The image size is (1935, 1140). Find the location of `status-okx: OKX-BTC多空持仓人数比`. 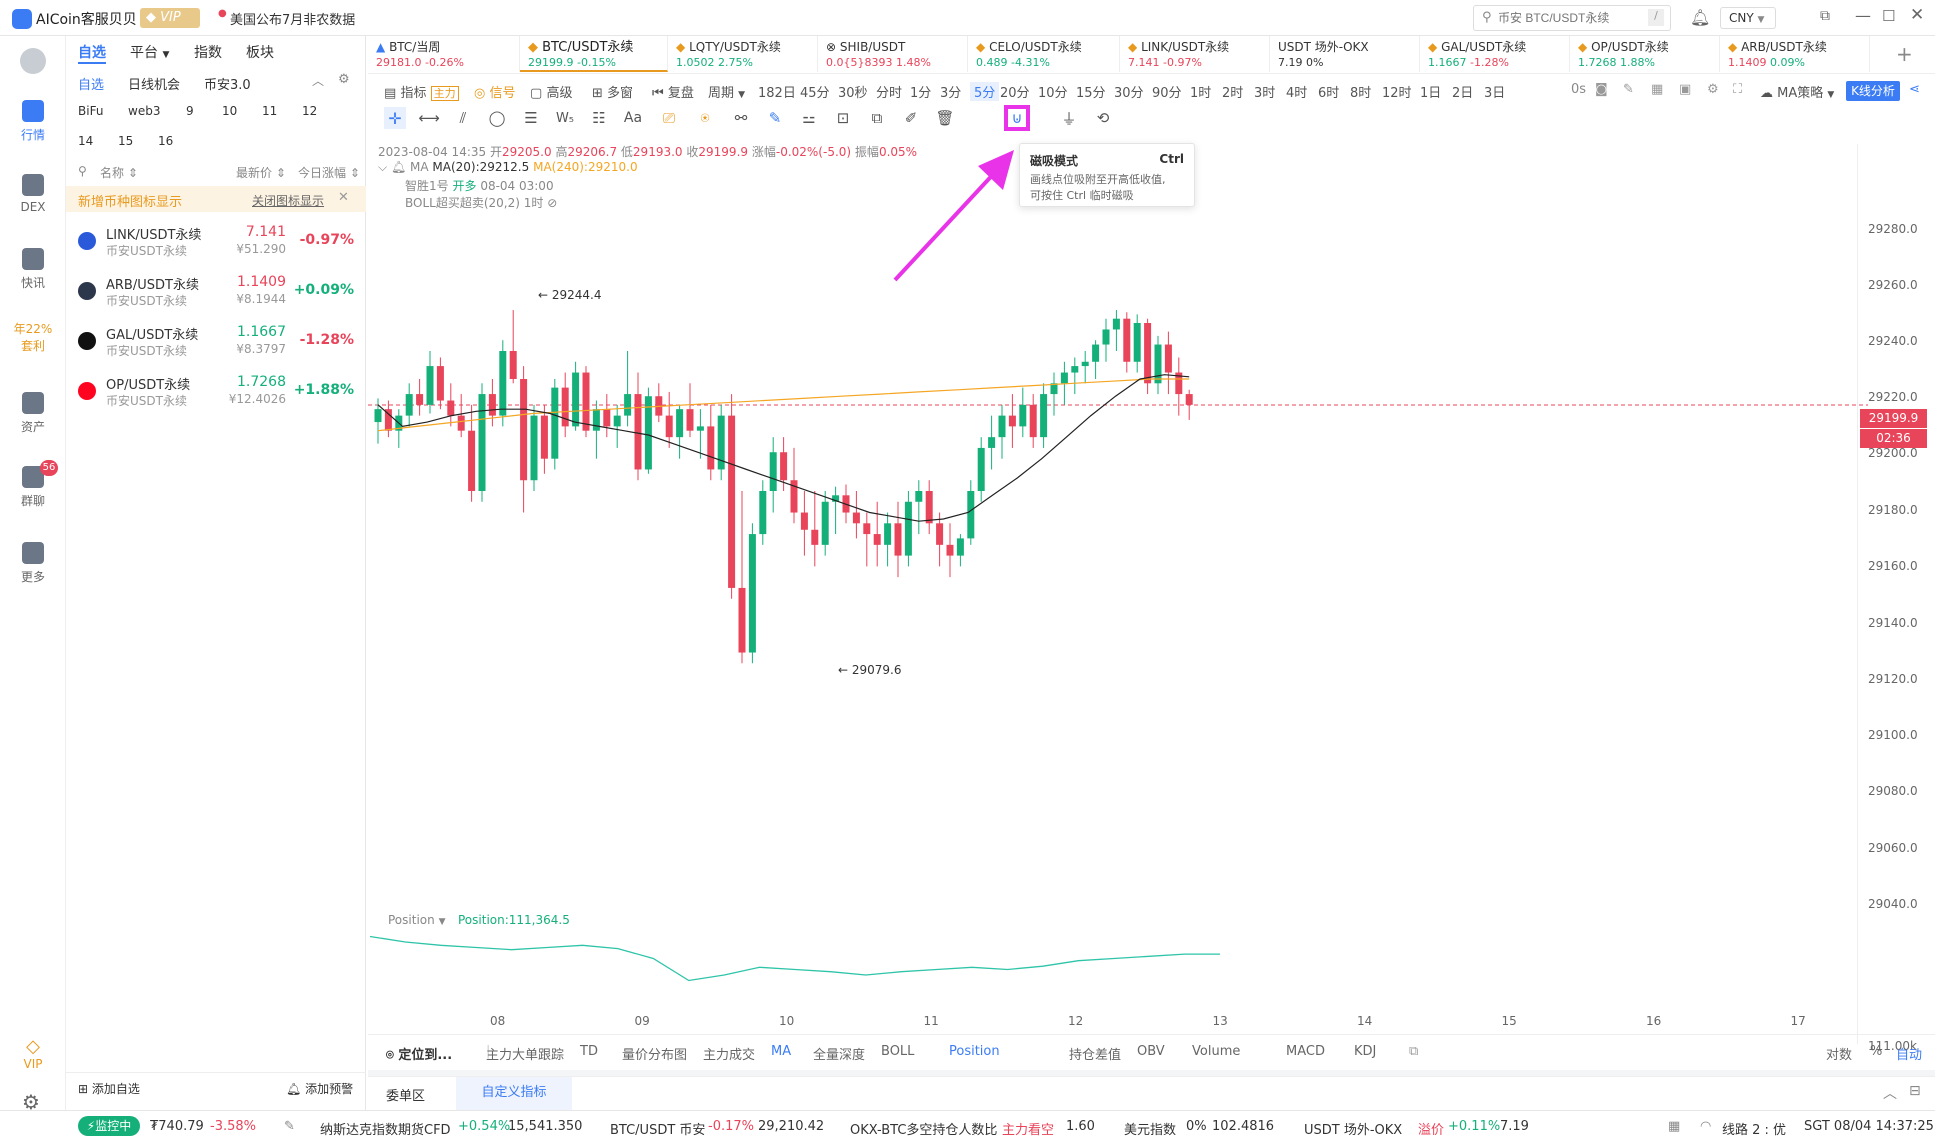

status-okx: OKX-BTC多空持仓人数比 is located at coordinates (924, 1130).